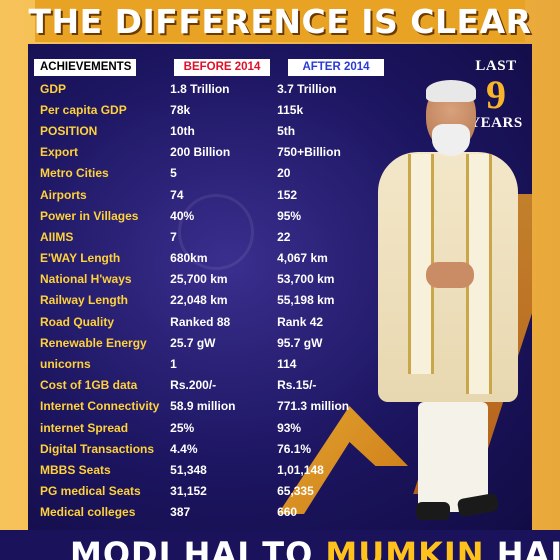 The width and height of the screenshot is (560, 560). Describe the element at coordinates (193, 342) in the screenshot. I see `row-before-value: 25.7 gW` at that location.